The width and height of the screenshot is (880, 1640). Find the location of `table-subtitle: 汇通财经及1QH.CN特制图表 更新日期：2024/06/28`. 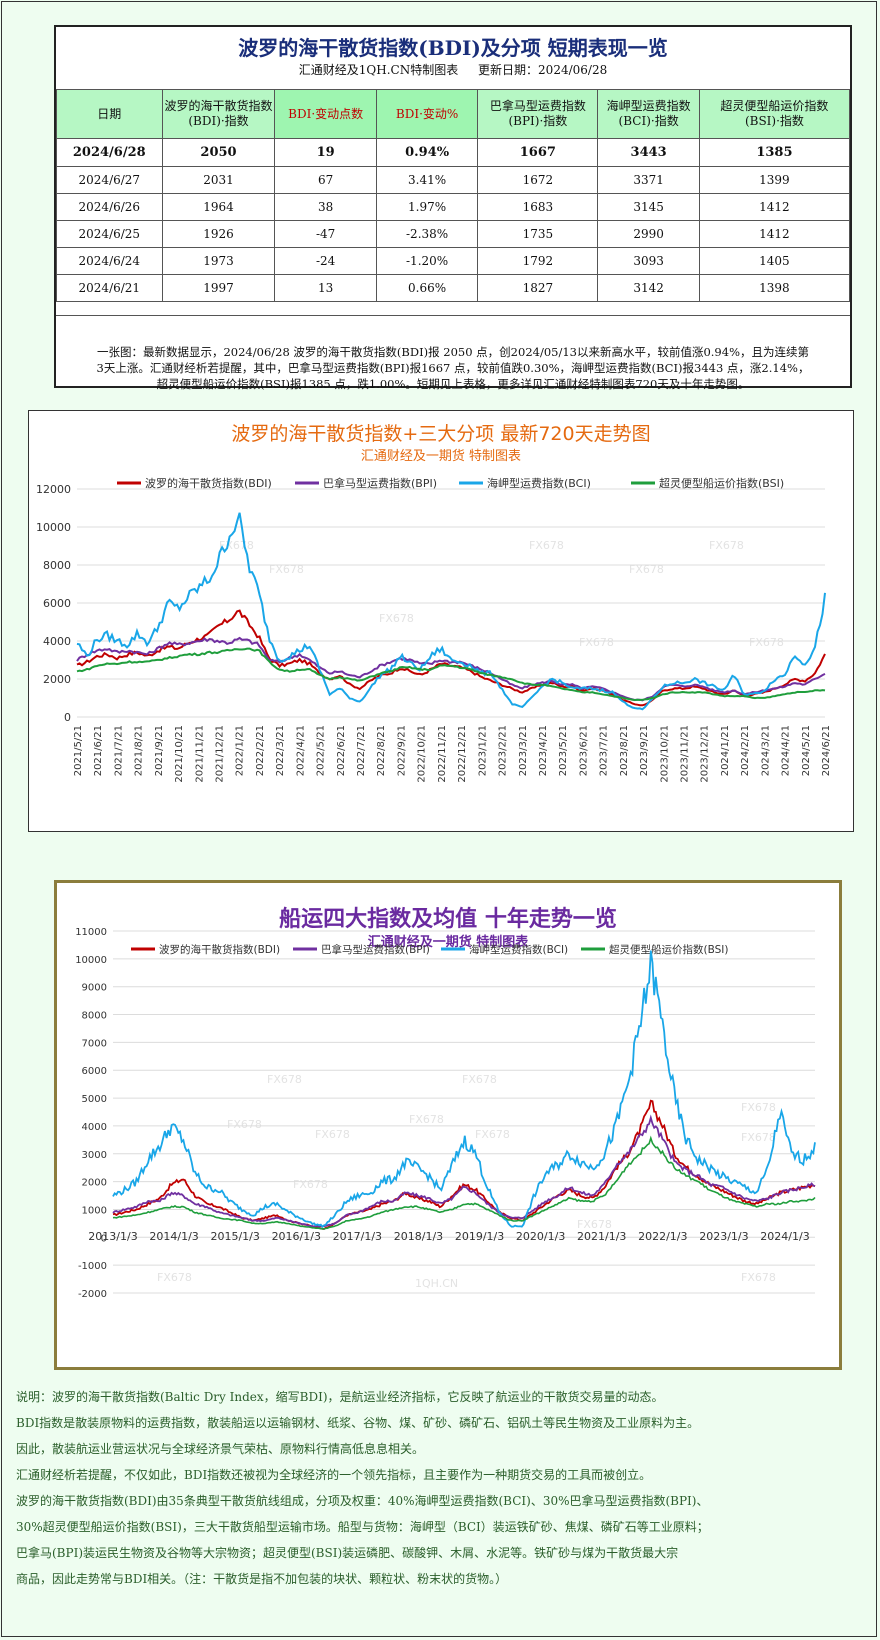

table-subtitle: 汇通财经及1QH.CN特制图表 更新日期：2024/06/28 is located at coordinates (453, 70).